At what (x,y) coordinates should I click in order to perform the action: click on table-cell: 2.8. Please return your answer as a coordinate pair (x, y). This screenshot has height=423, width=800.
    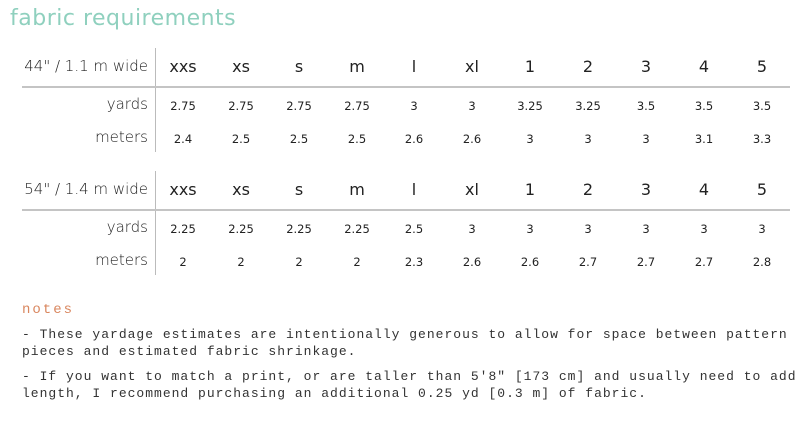
    Looking at the image, I should click on (762, 262).